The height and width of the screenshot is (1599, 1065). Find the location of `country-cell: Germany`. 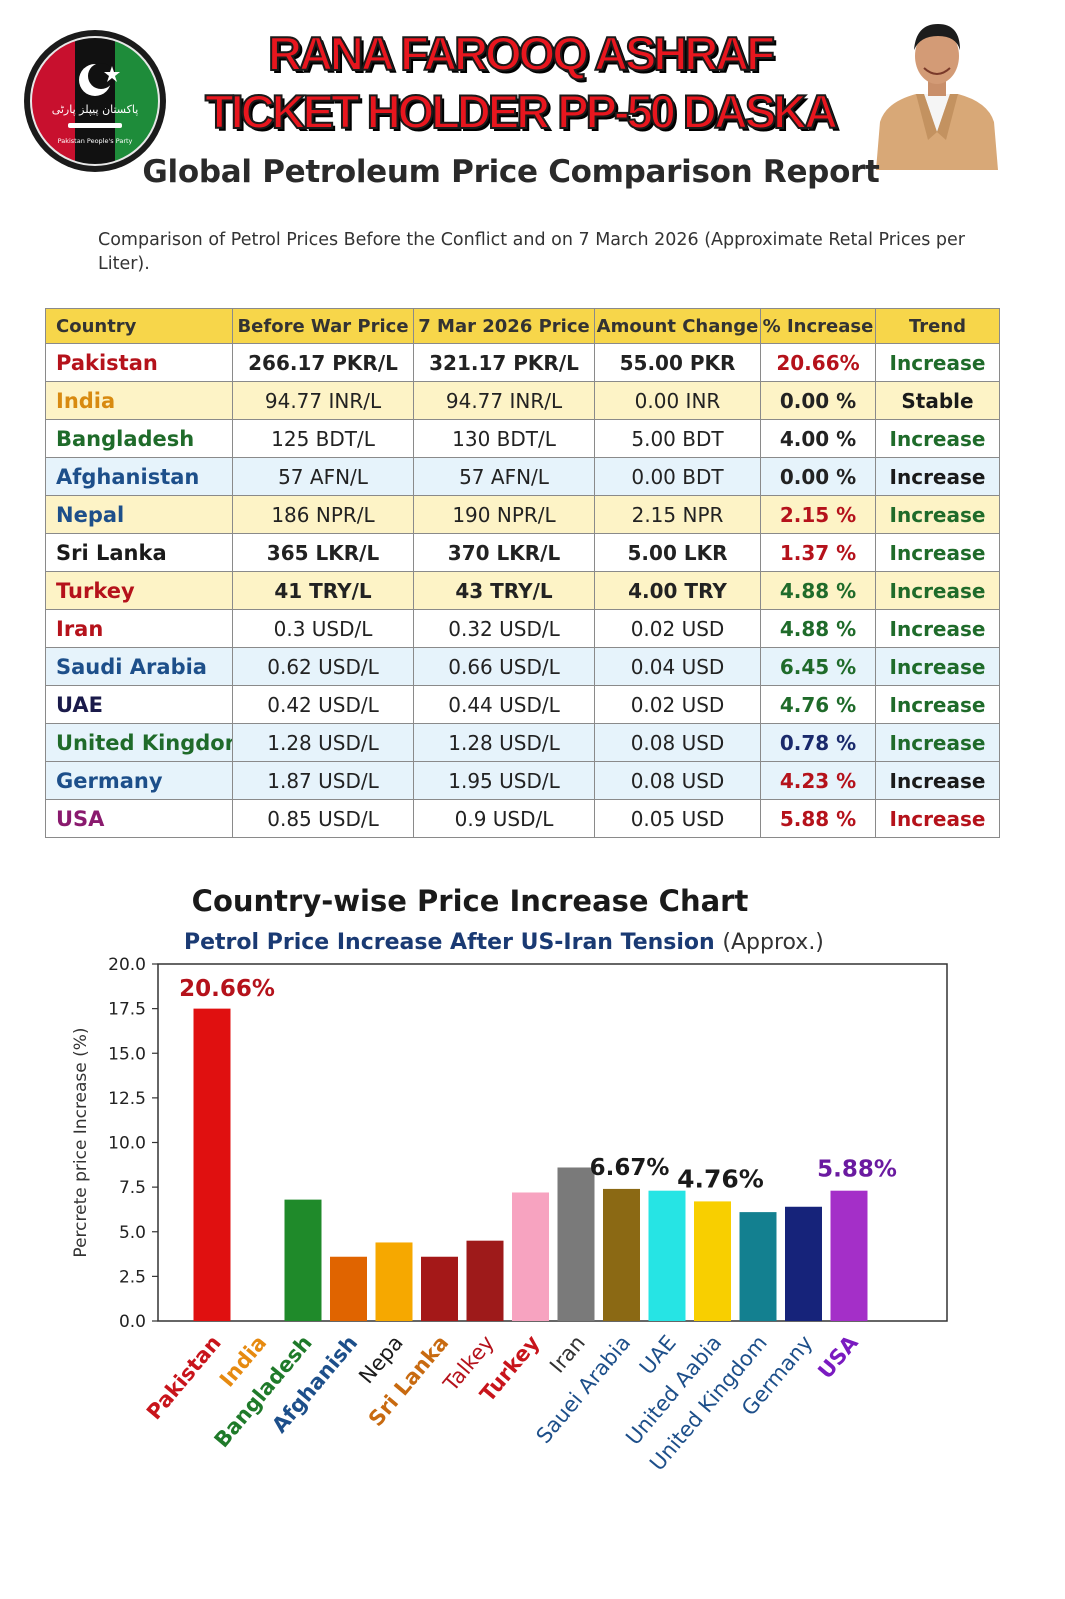

country-cell: Germany is located at coordinates (139, 780).